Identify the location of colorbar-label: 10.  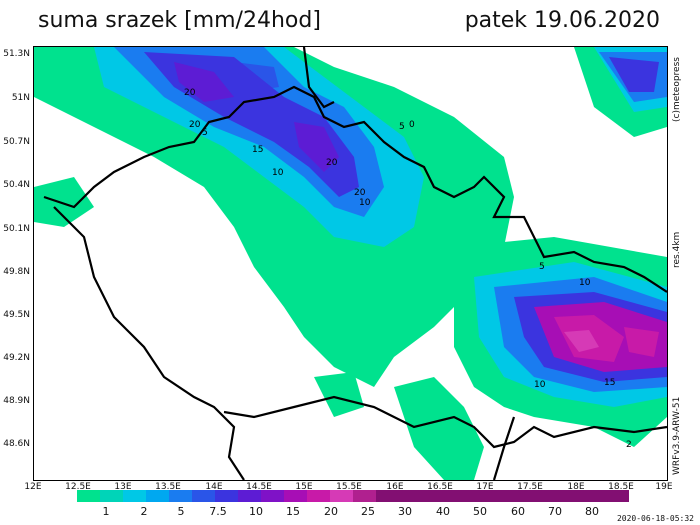
(256, 511).